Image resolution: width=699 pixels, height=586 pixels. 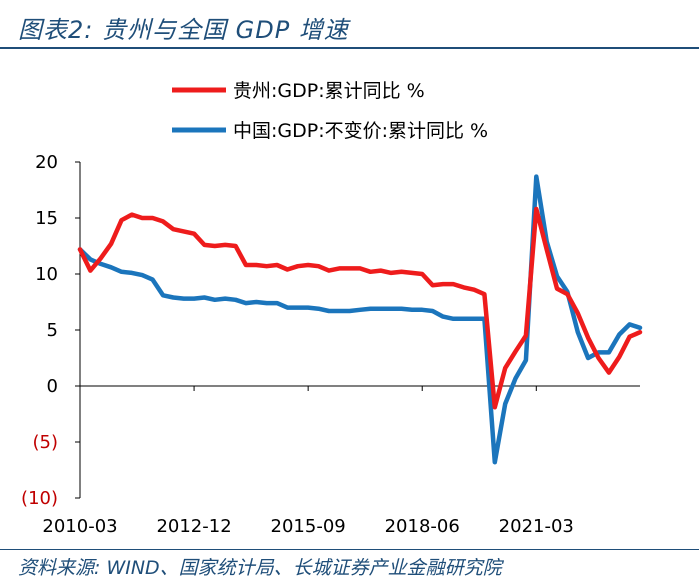 I want to click on y-tick-label: (10), so click(x=39, y=498).